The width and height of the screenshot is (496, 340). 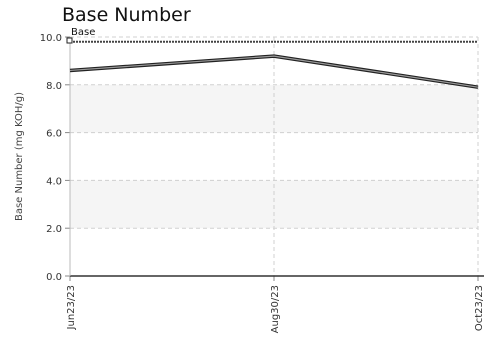 I want to click on y-tick-label: 8.0, so click(x=54, y=86).